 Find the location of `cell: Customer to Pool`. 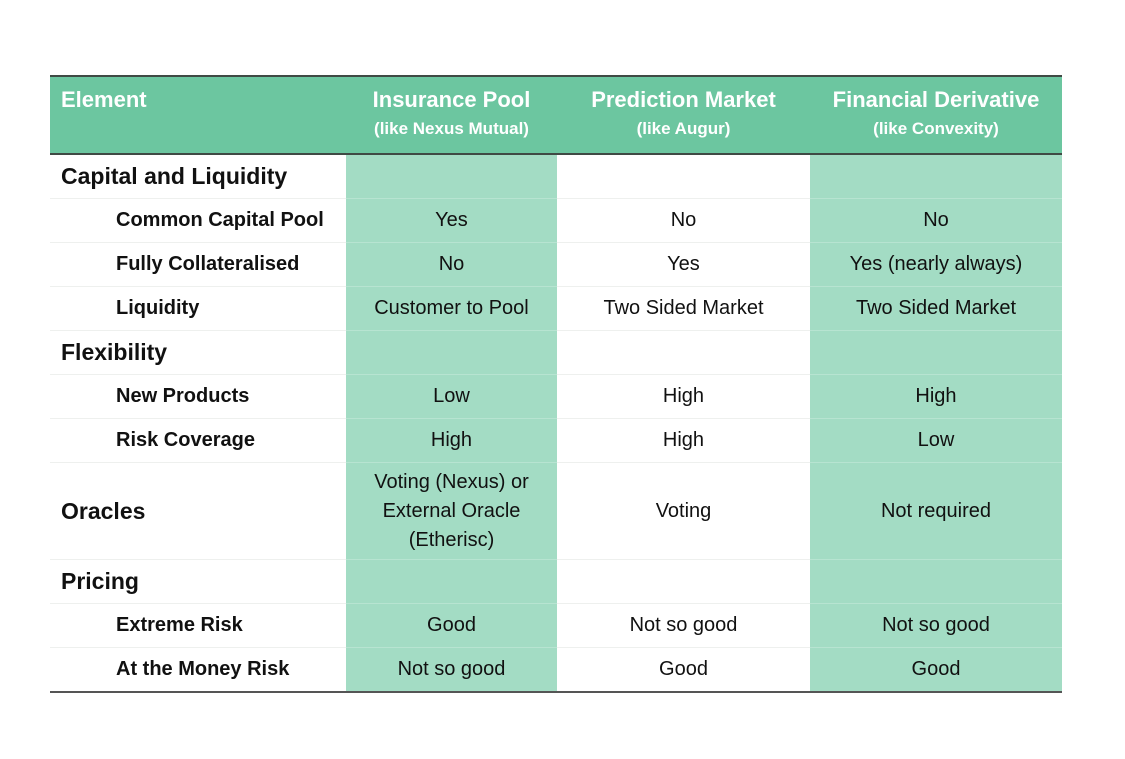

cell: Customer to Pool is located at coordinates (451, 308).